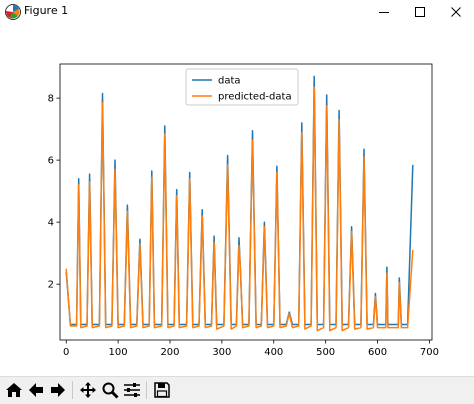  I want to click on maximize-icon, so click(420, 12).